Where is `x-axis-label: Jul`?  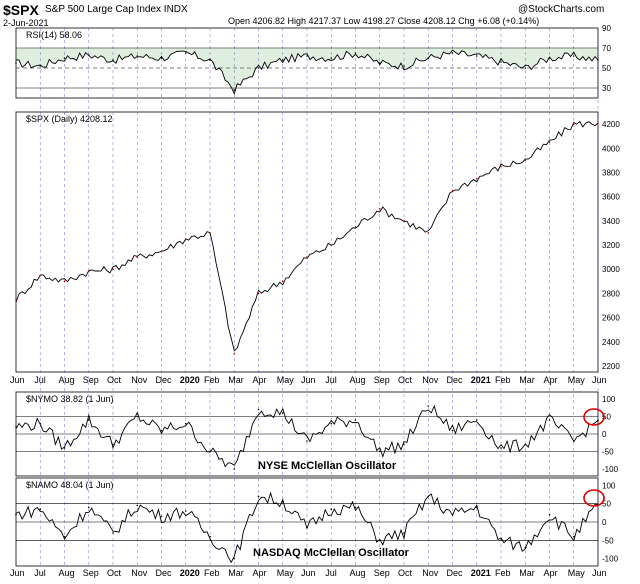
x-axis-label: Jul is located at coordinates (40, 573).